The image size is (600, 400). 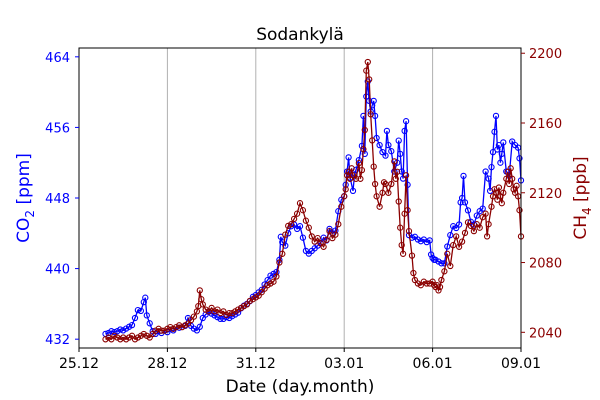 What do you see at coordinates (587, 211) in the screenshot?
I see `right-axis-label-sub: 4` at bounding box center [587, 211].